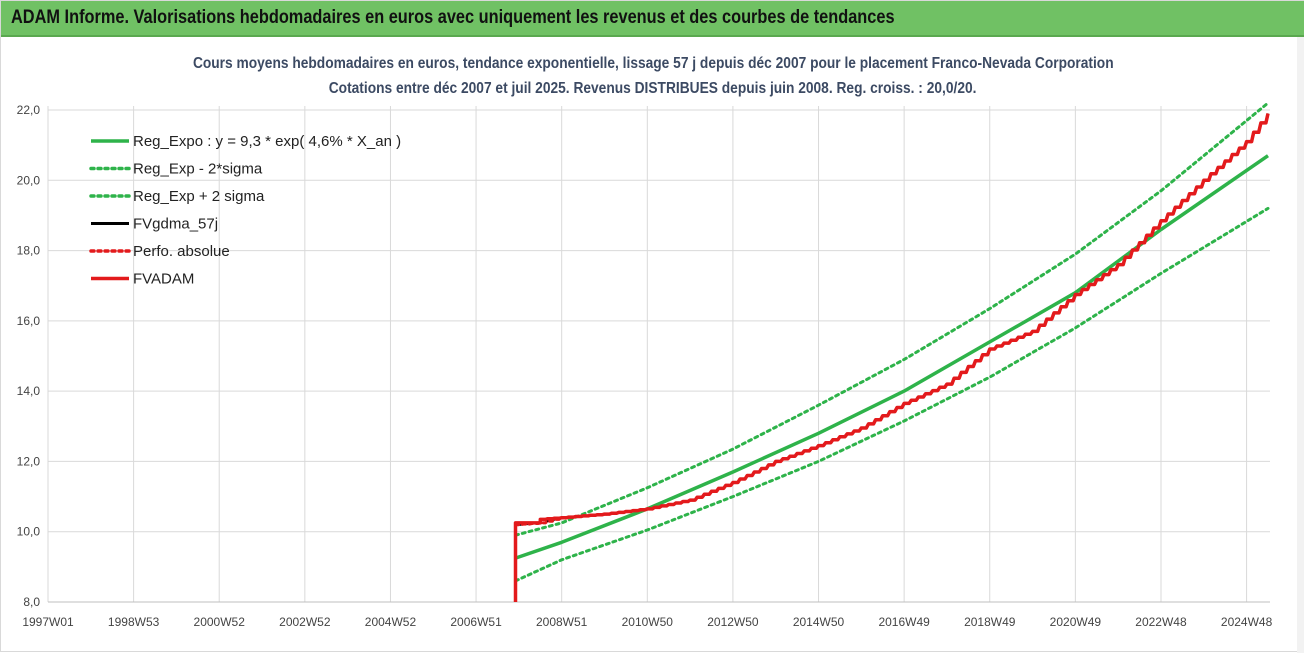  I want to click on x-tick-label: 2008W51, so click(562, 622).